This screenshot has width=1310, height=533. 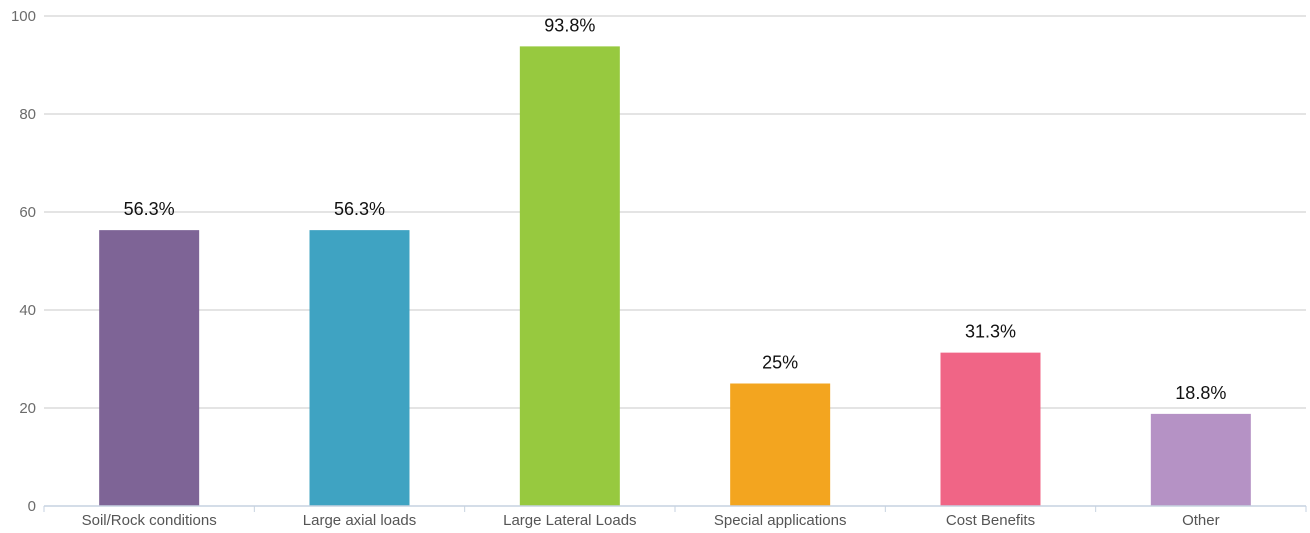 What do you see at coordinates (780, 363) in the screenshot?
I see `data-label: 25%` at bounding box center [780, 363].